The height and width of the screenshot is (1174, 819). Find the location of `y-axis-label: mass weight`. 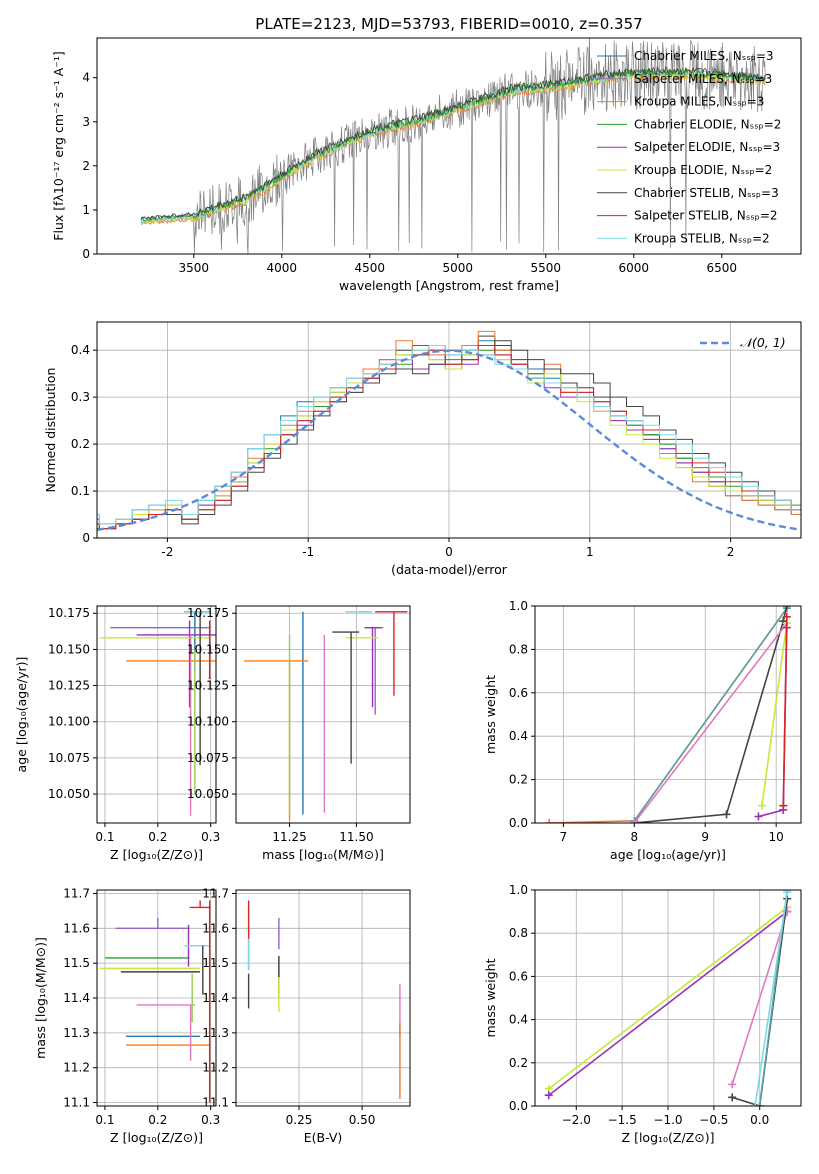

y-axis-label: mass weight is located at coordinates (490, 997).